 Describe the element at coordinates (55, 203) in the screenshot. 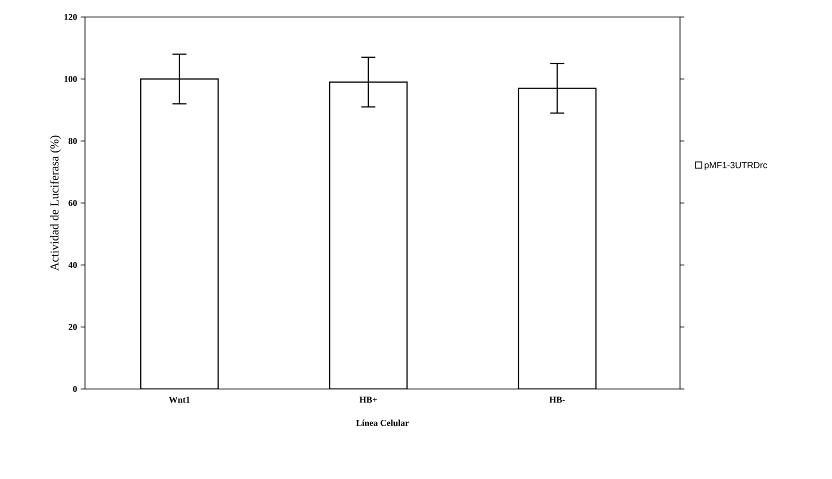

I see `y-axis-title: Actividad de Luciferasa (%)` at that location.